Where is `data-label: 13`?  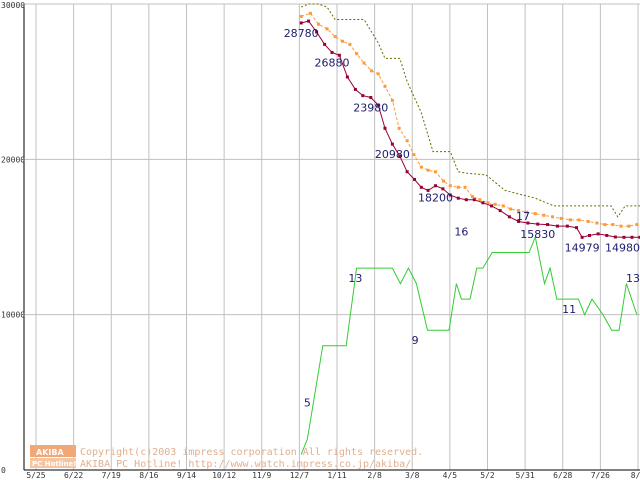
data-label: 13 is located at coordinates (633, 278).